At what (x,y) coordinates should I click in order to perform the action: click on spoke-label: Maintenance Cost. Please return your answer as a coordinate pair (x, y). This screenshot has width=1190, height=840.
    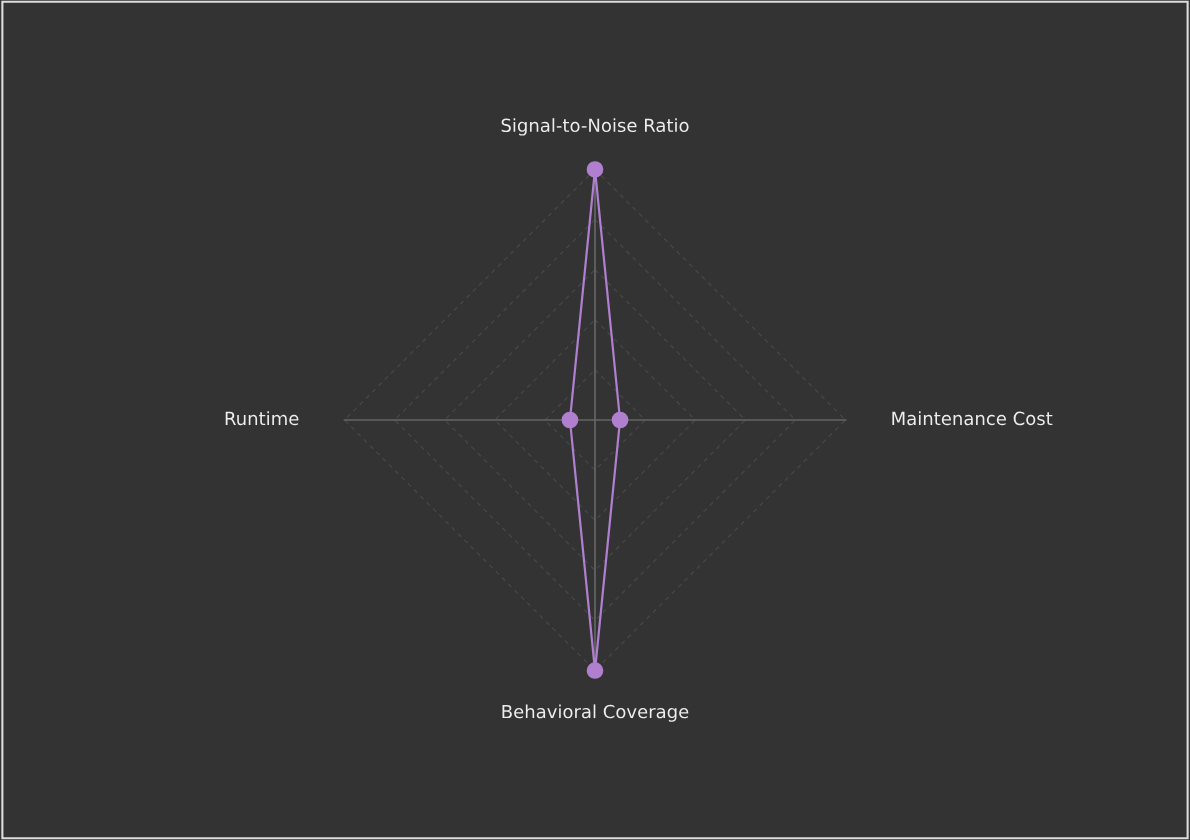
    Looking at the image, I should click on (972, 418).